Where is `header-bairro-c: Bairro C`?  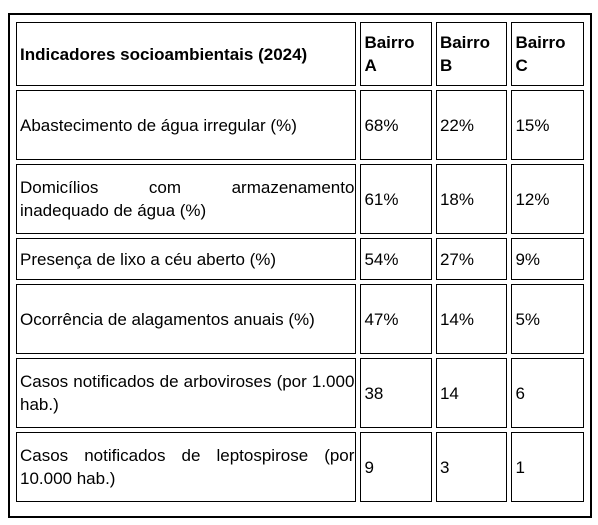
header-bairro-c: Bairro C is located at coordinates (547, 54).